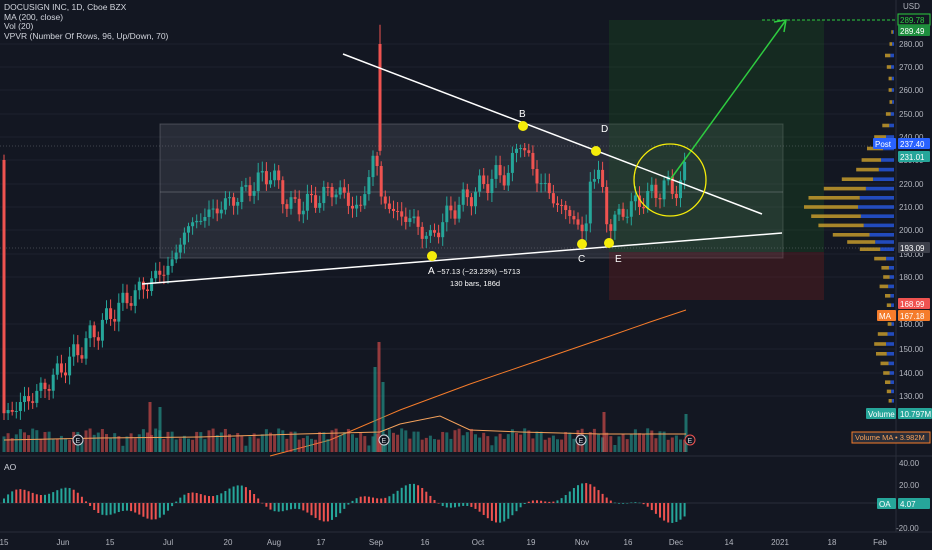 Image resolution: width=932 pixels, height=550 pixels. I want to click on measure-bars-text: 130 bars, 186d, so click(475, 283).